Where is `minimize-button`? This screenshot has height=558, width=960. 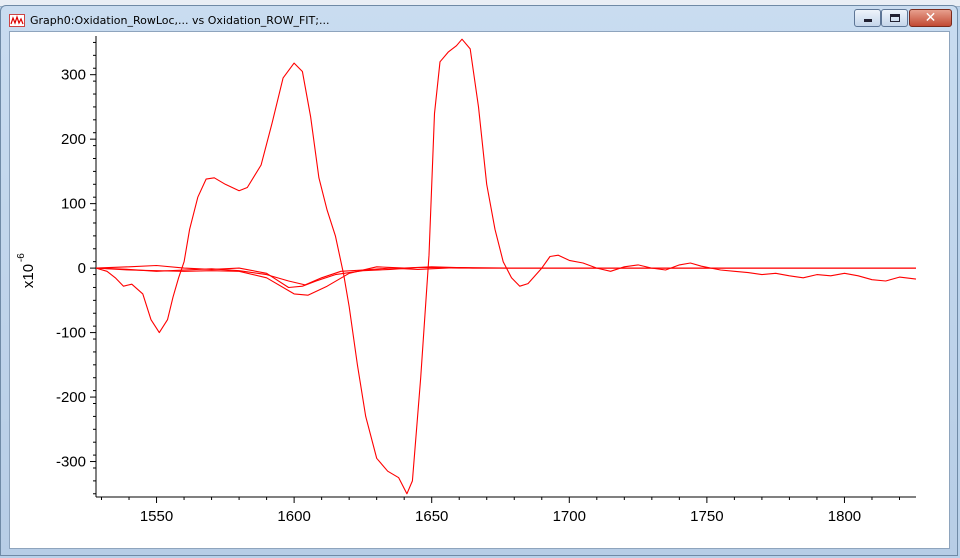
minimize-button is located at coordinates (867, 18).